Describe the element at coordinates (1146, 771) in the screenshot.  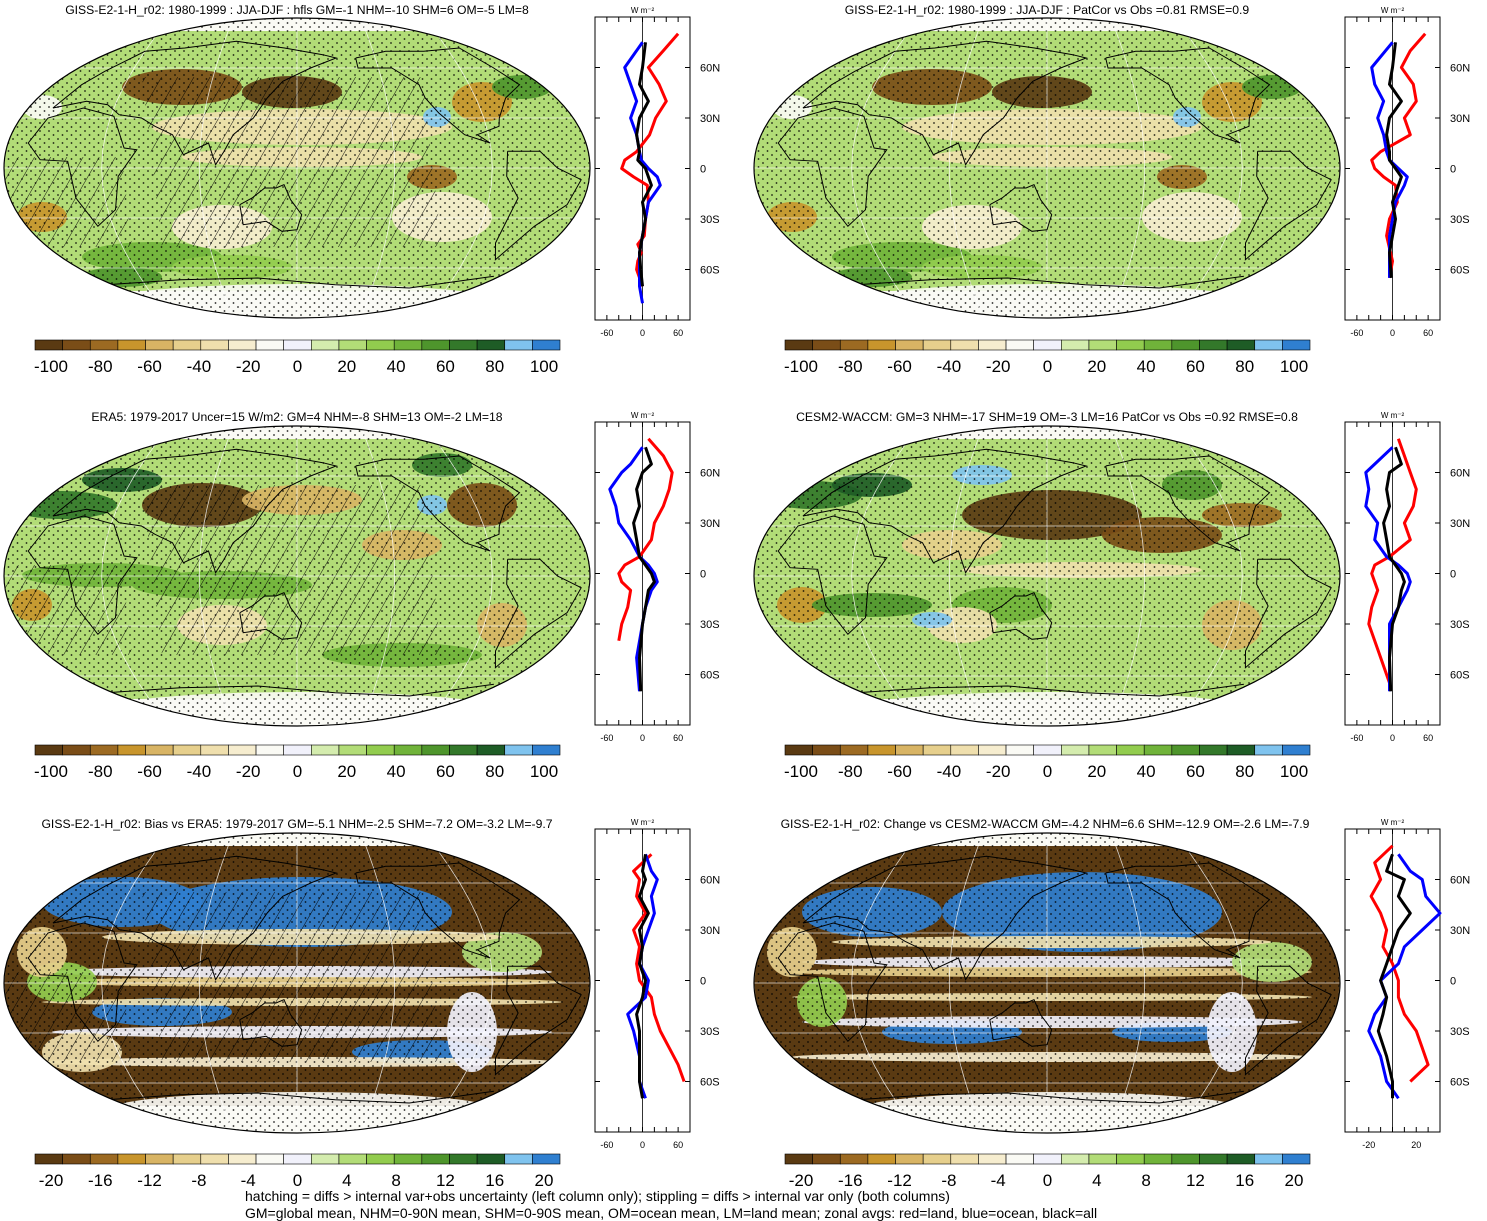
I see `colorbar-label: 40` at that location.